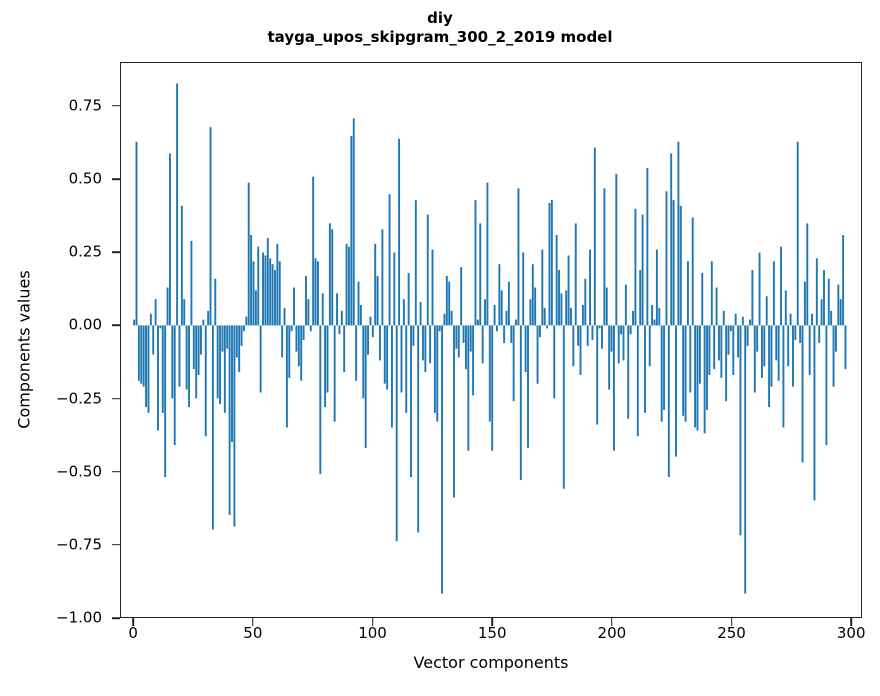 The width and height of the screenshot is (880, 696). Describe the element at coordinates (612, 633) in the screenshot. I see `x-tick-label: 200` at that location.